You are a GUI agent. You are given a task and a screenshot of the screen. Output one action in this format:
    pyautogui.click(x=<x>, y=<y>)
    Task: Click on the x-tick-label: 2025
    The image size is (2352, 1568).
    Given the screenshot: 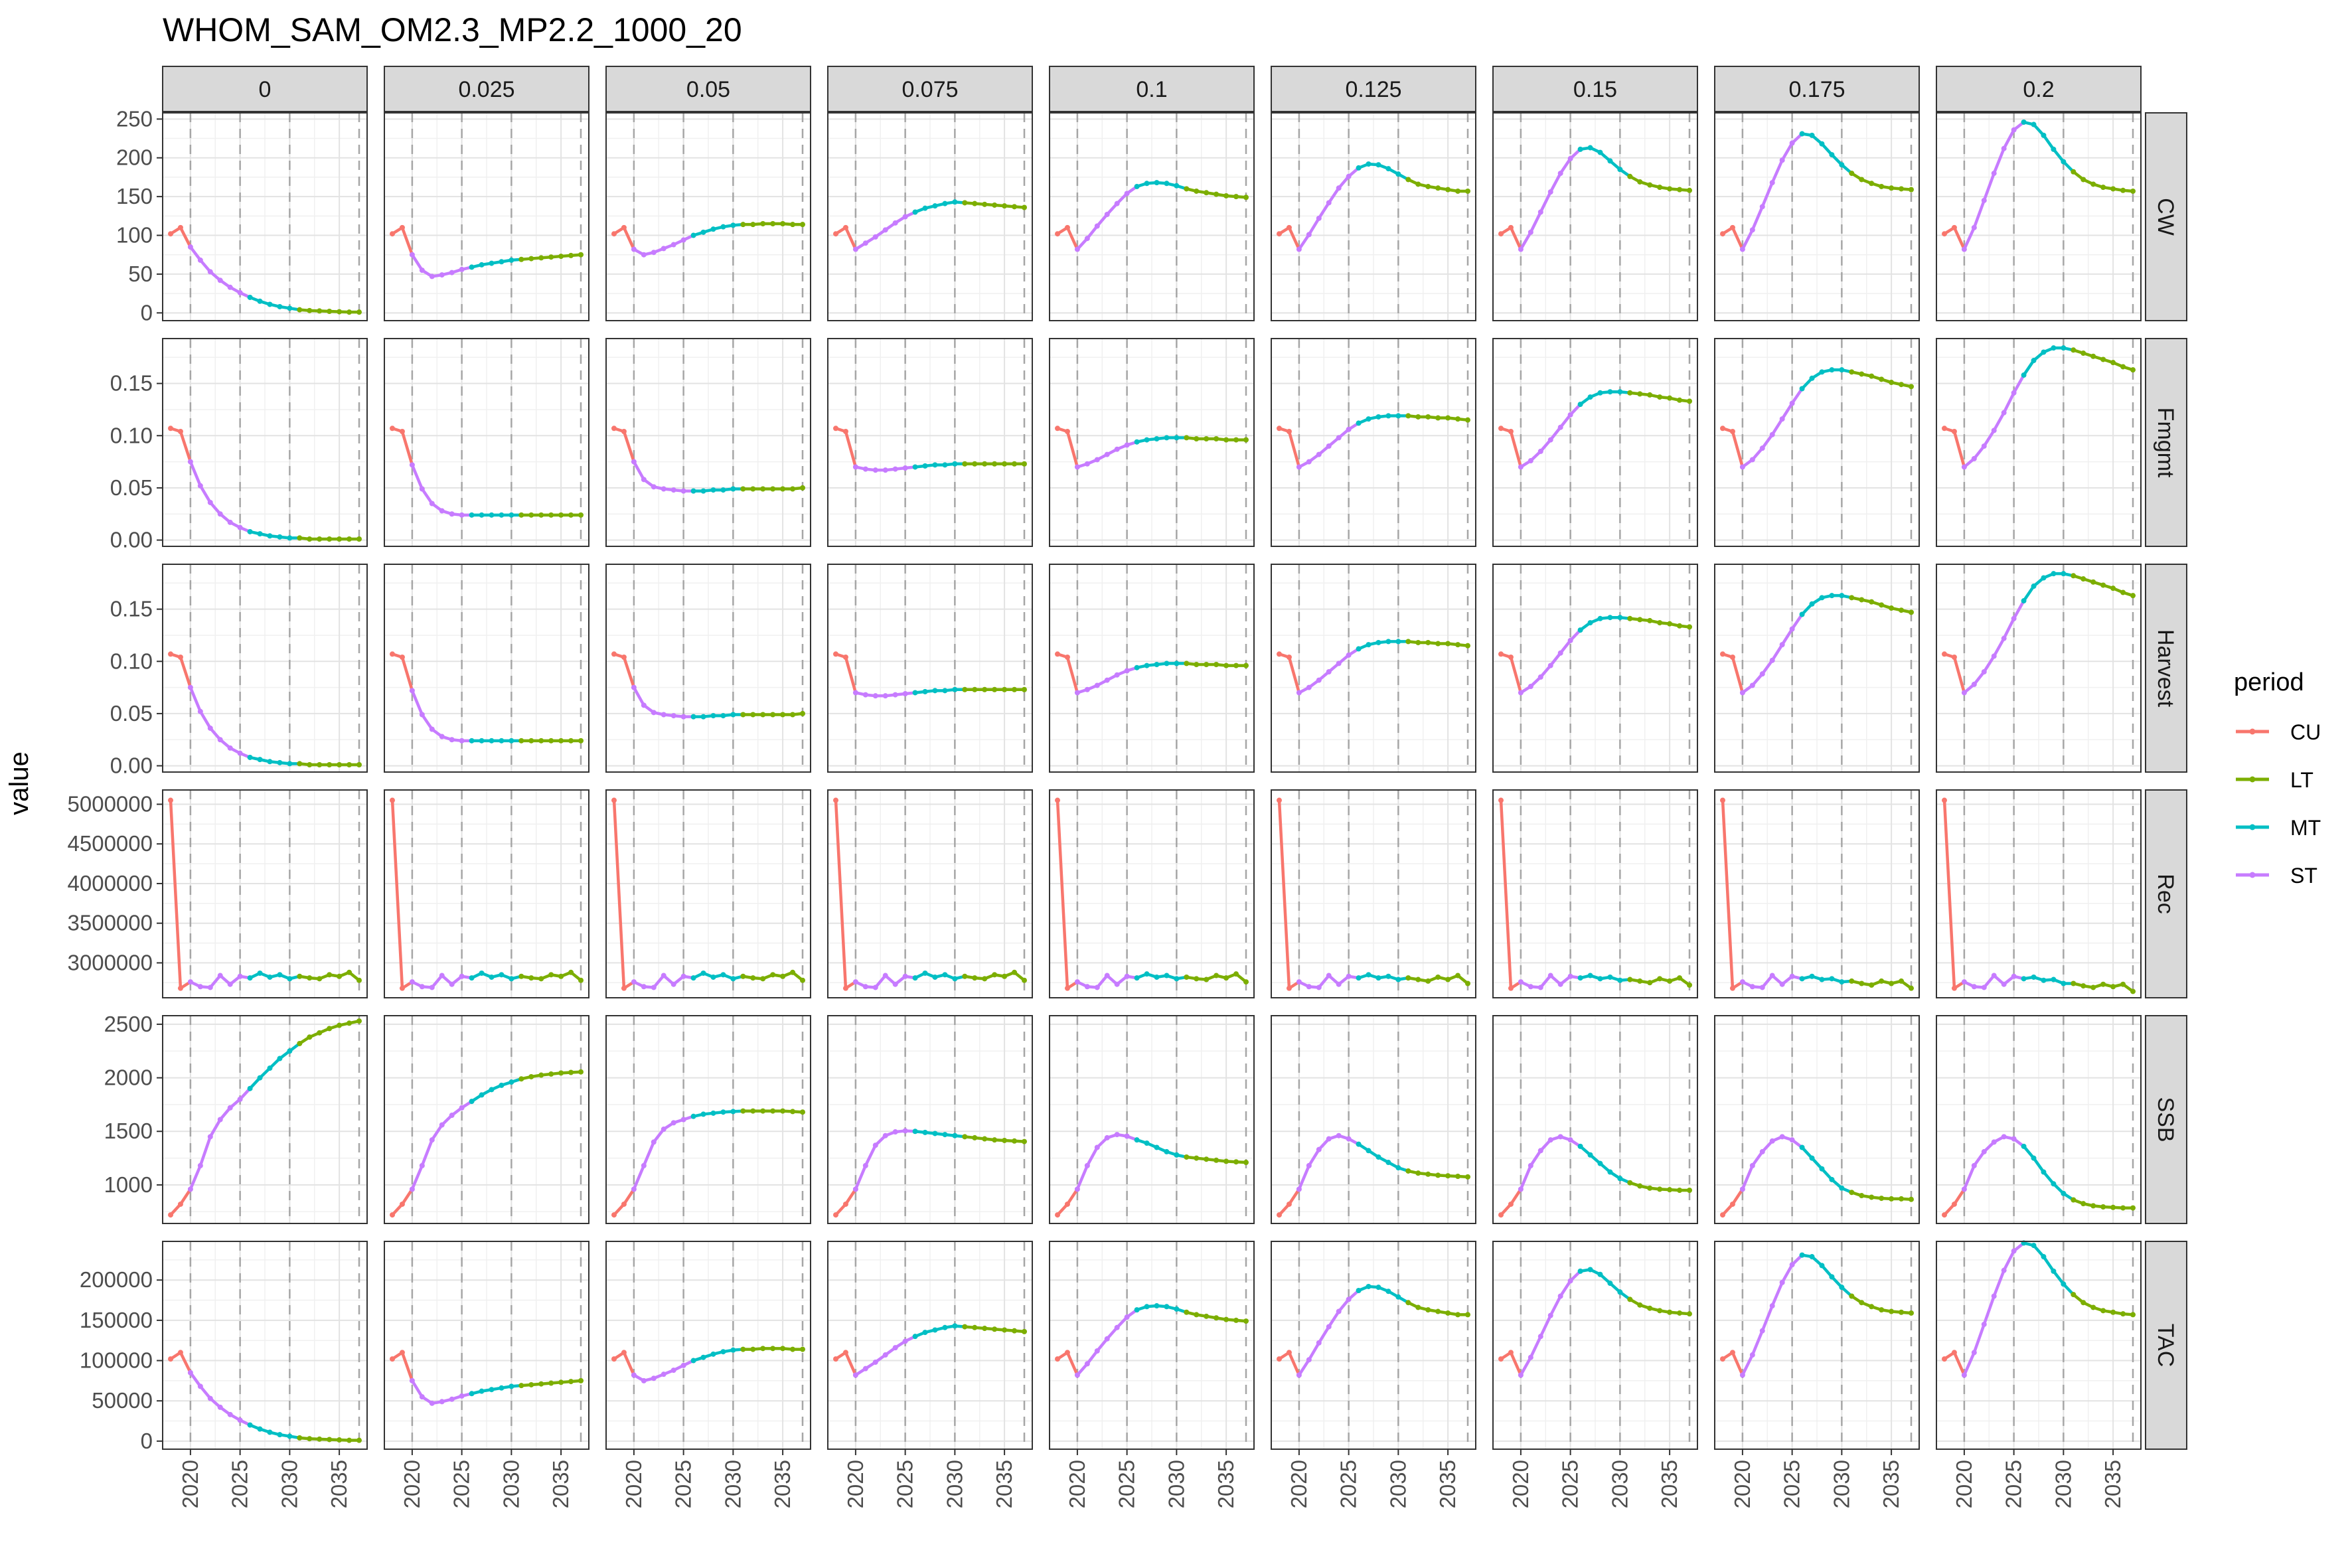 What is the action you would take?
    pyautogui.click(x=1348, y=1484)
    